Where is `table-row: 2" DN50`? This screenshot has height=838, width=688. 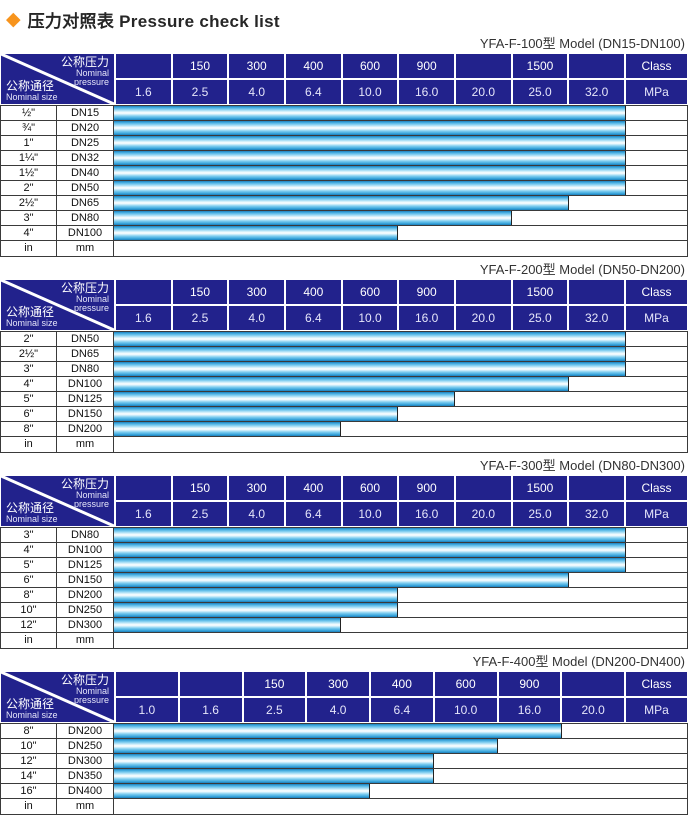 table-row: 2" DN50 is located at coordinates (344, 188).